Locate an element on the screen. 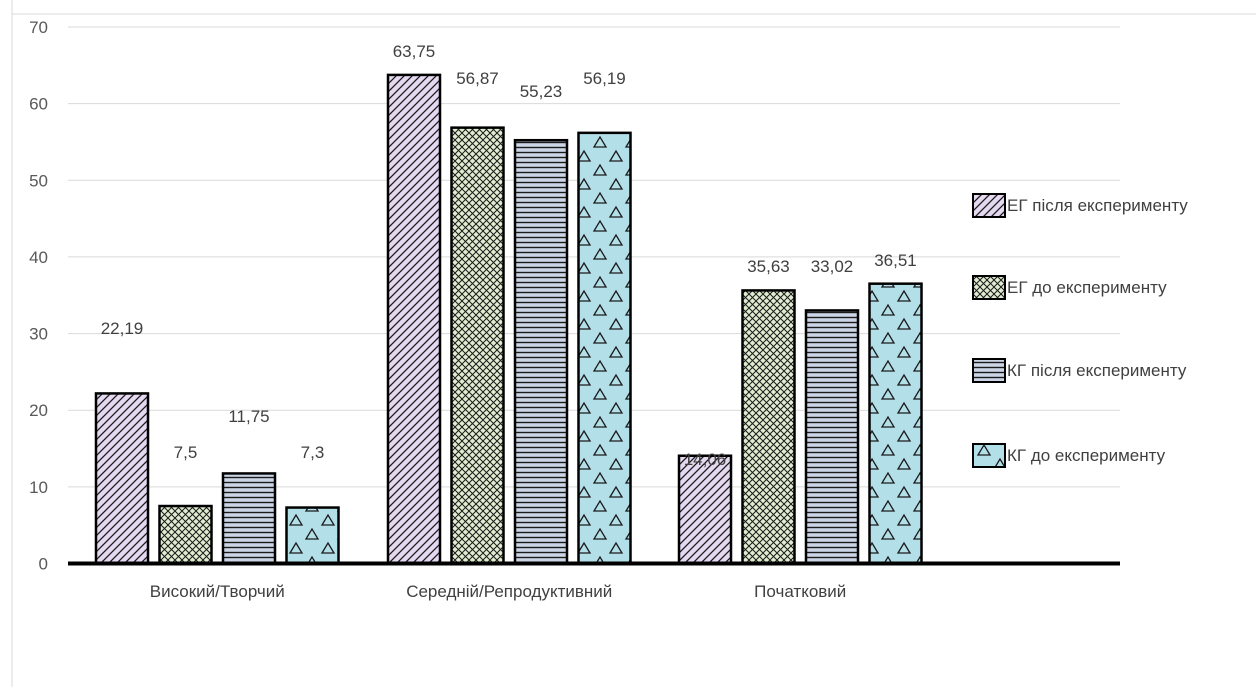  y-tick-label: 70 is located at coordinates (38, 27).